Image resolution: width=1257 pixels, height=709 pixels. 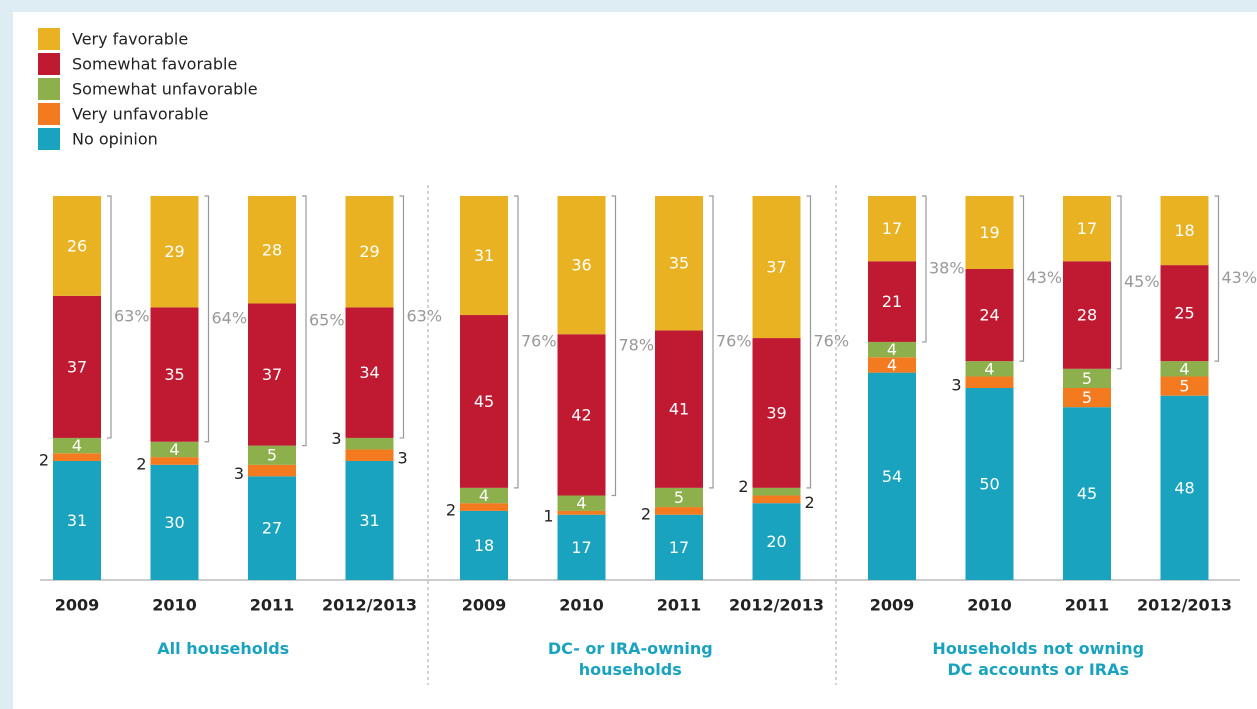 I want to click on data-label: 30, so click(x=174, y=522).